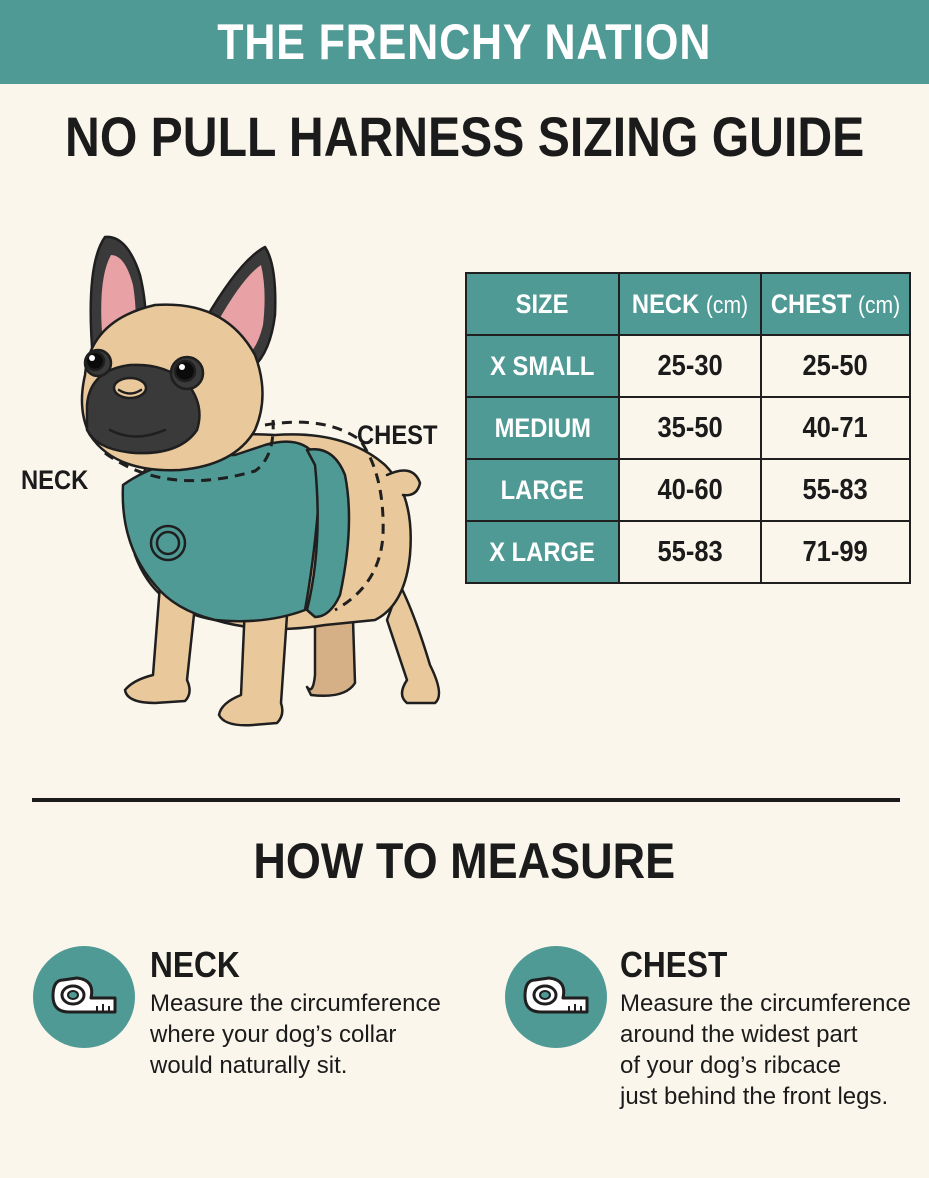 This screenshot has height=1178, width=929. Describe the element at coordinates (465, 136) in the screenshot. I see `page-title: NO PULL HARNESS SIZING GUIDE` at that location.